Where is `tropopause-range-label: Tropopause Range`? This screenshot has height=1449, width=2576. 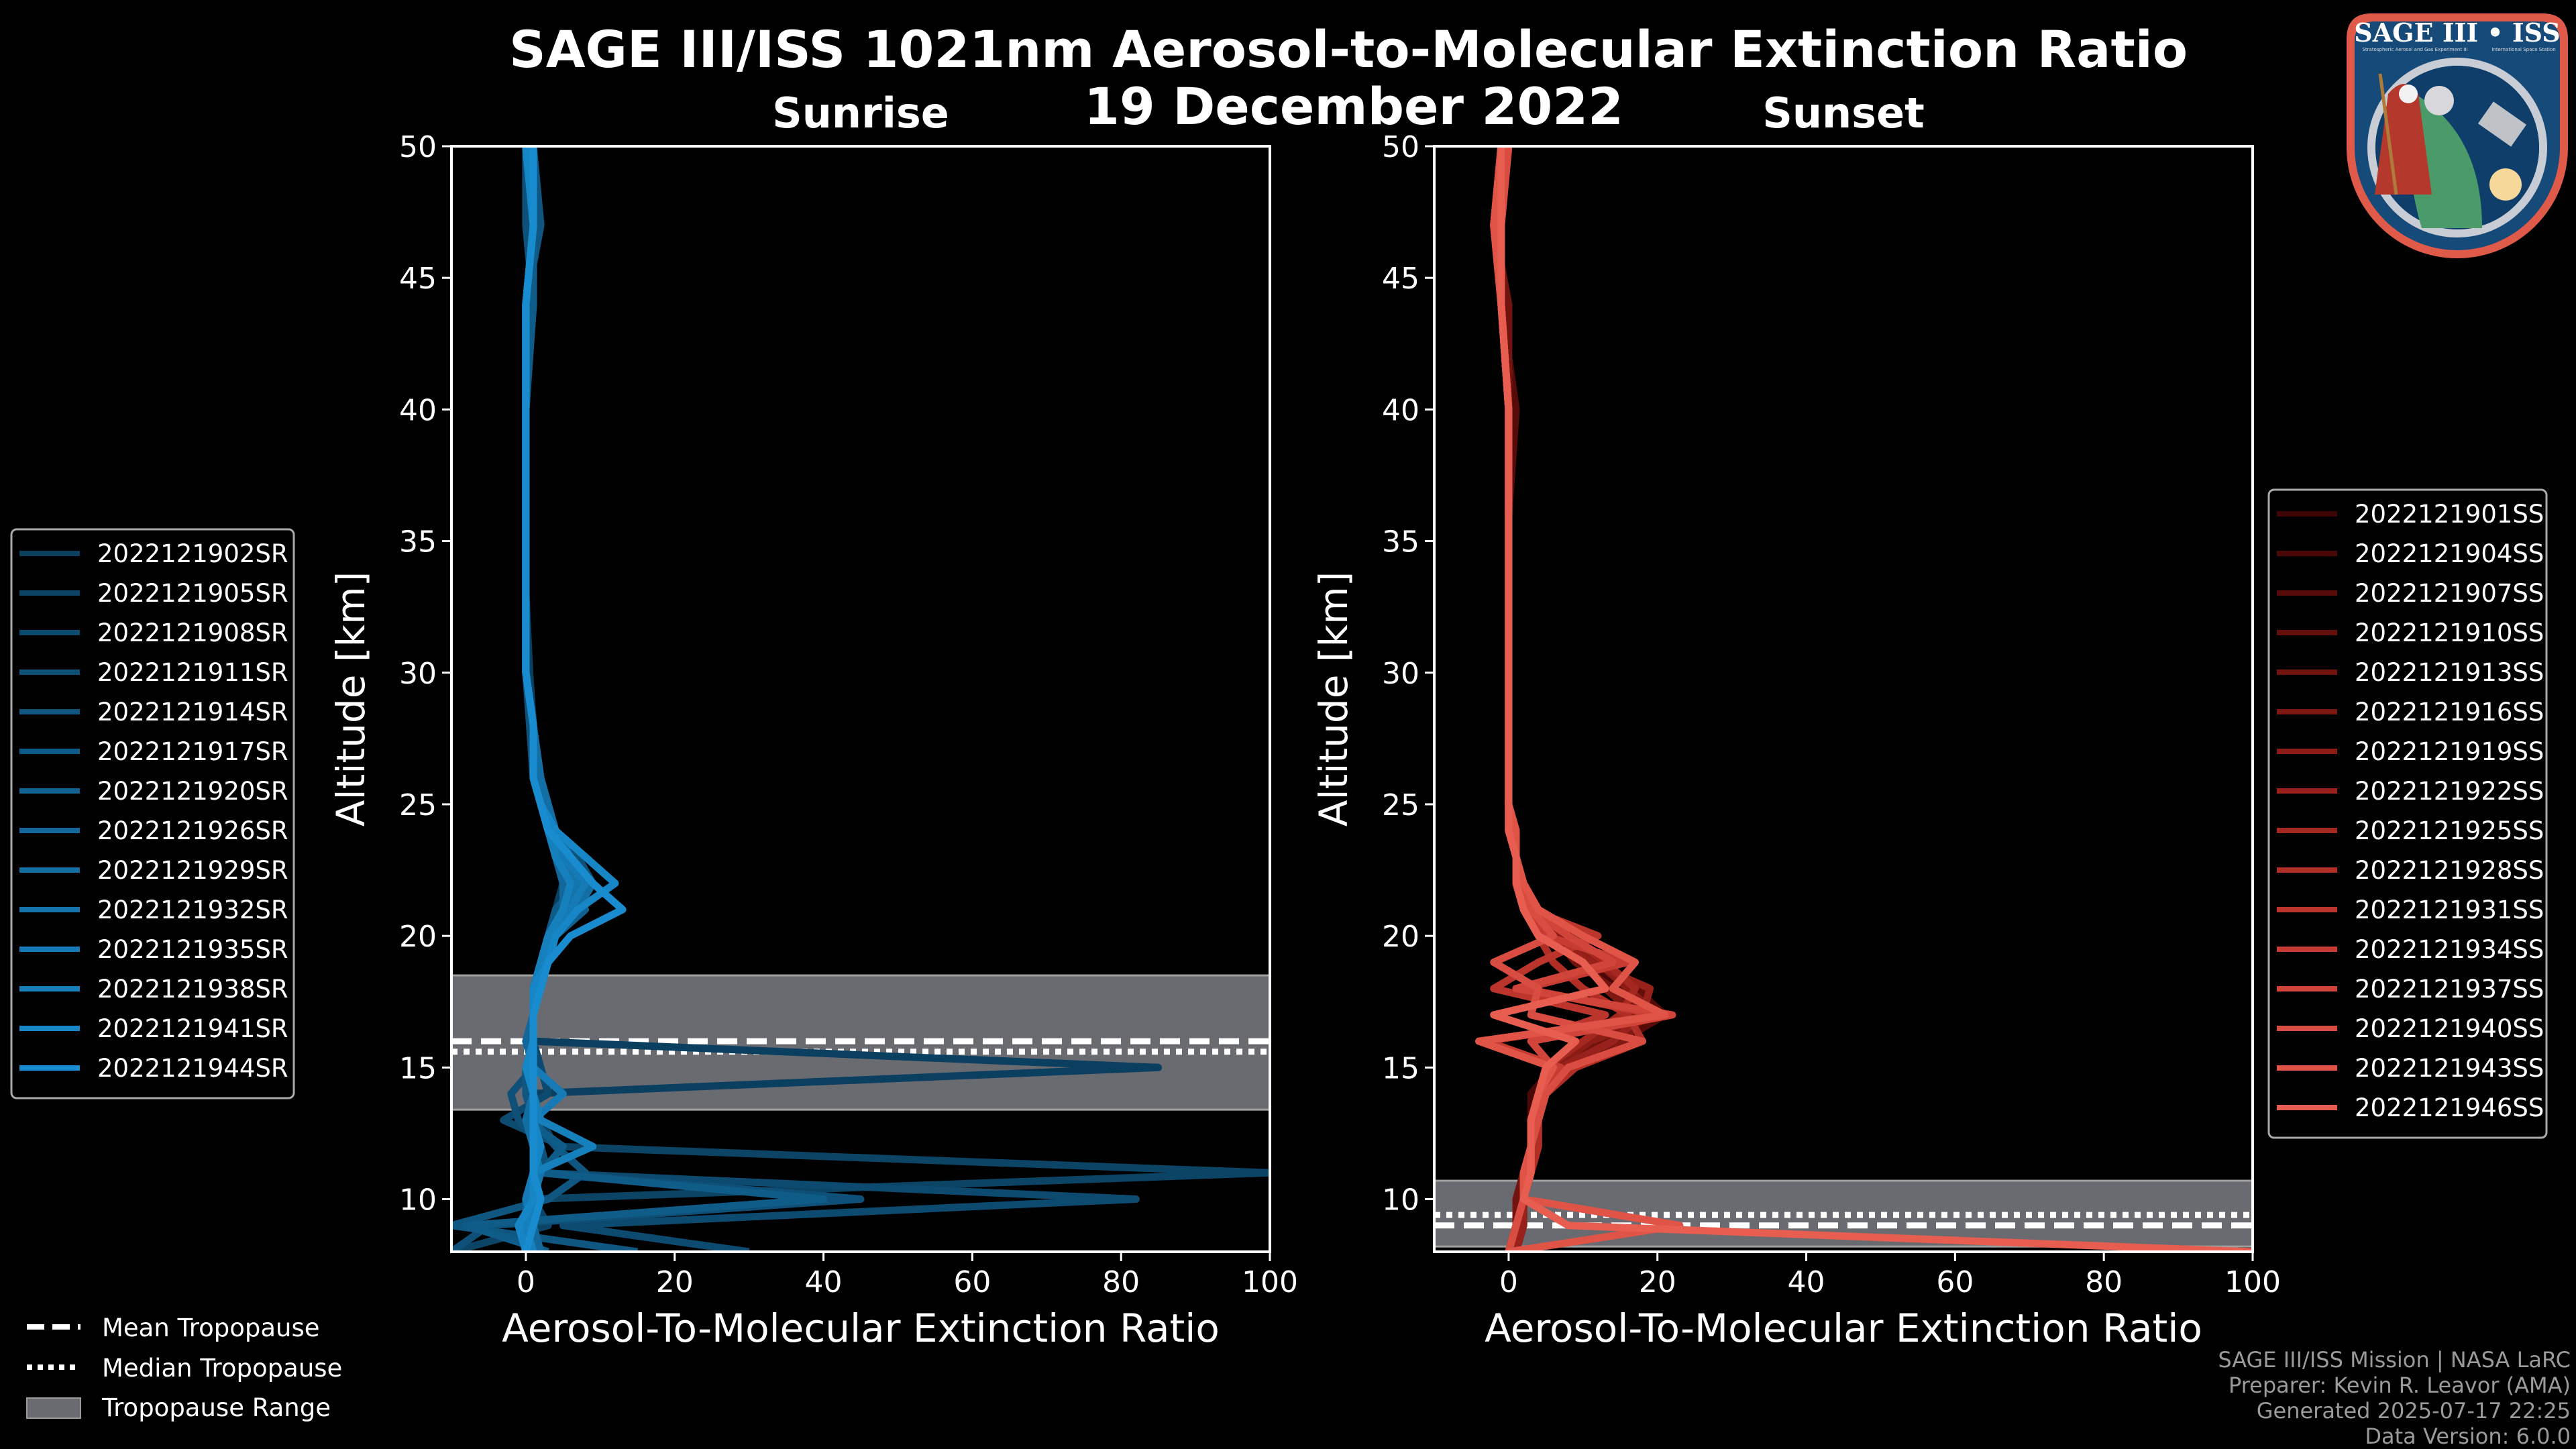 tropopause-range-label: Tropopause Range is located at coordinates (216, 1407).